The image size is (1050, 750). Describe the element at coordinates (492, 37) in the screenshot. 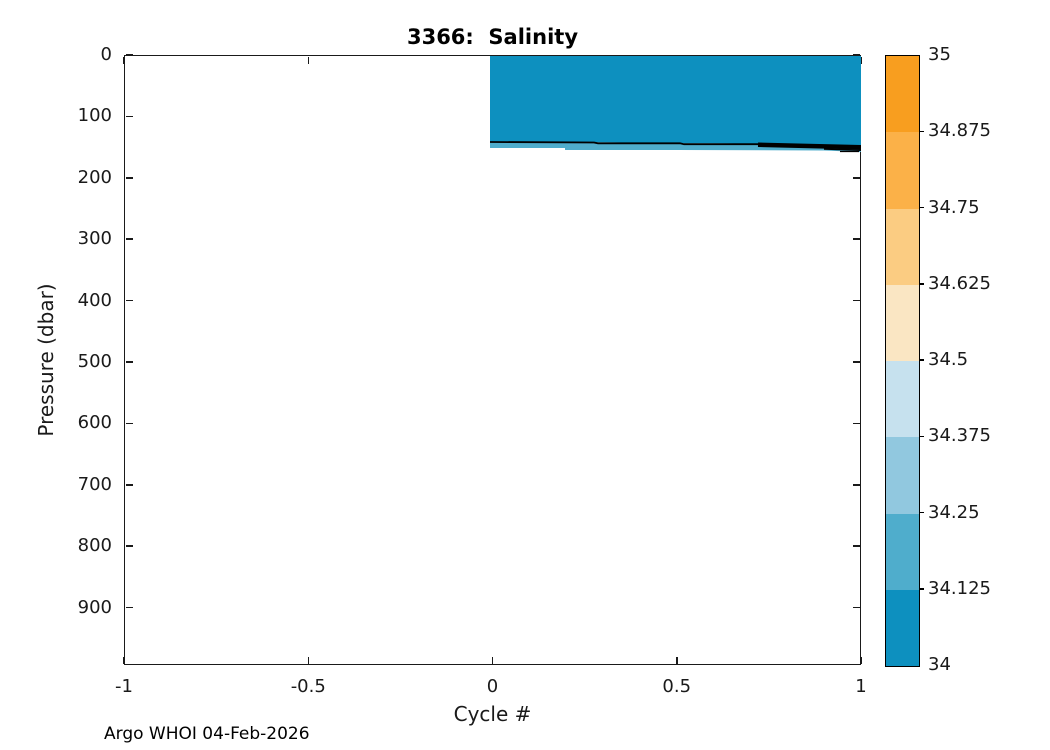

I see `chart-title: 3366: Salinity` at that location.